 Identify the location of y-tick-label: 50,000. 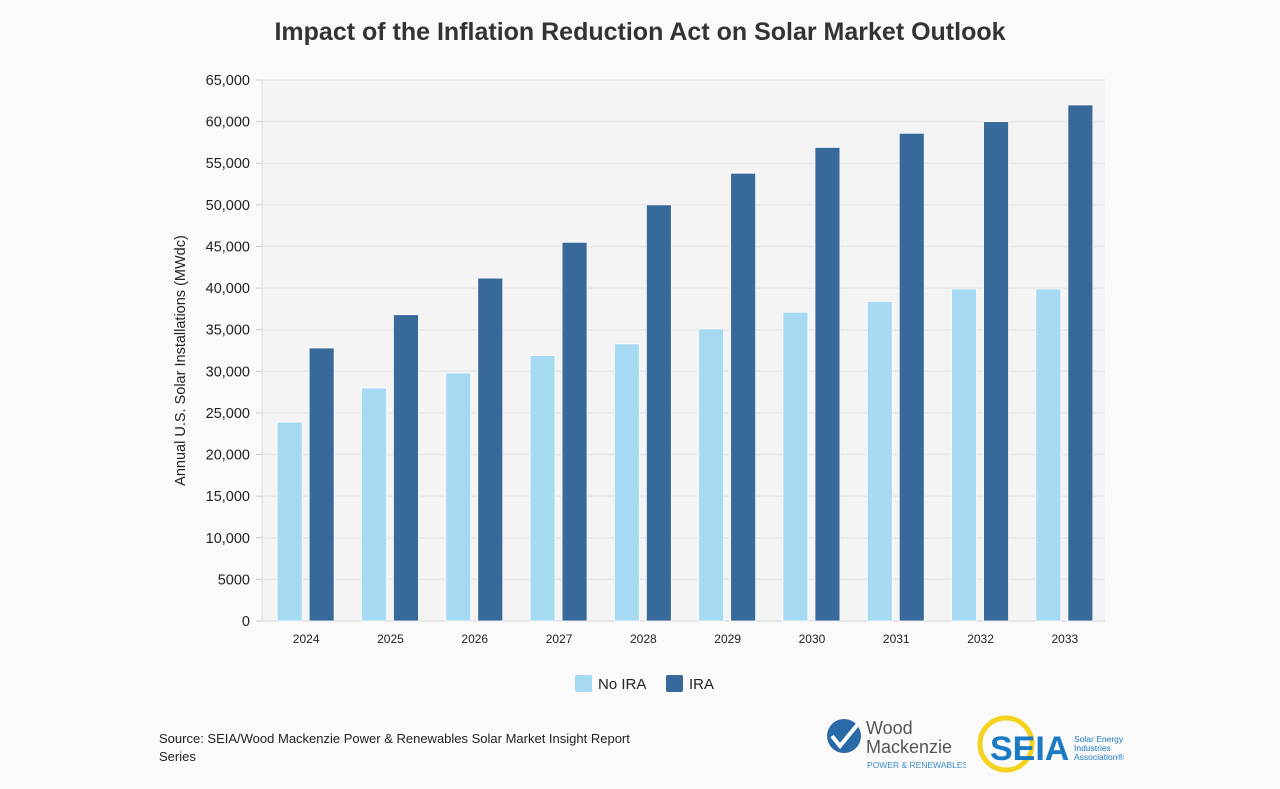
(228, 206).